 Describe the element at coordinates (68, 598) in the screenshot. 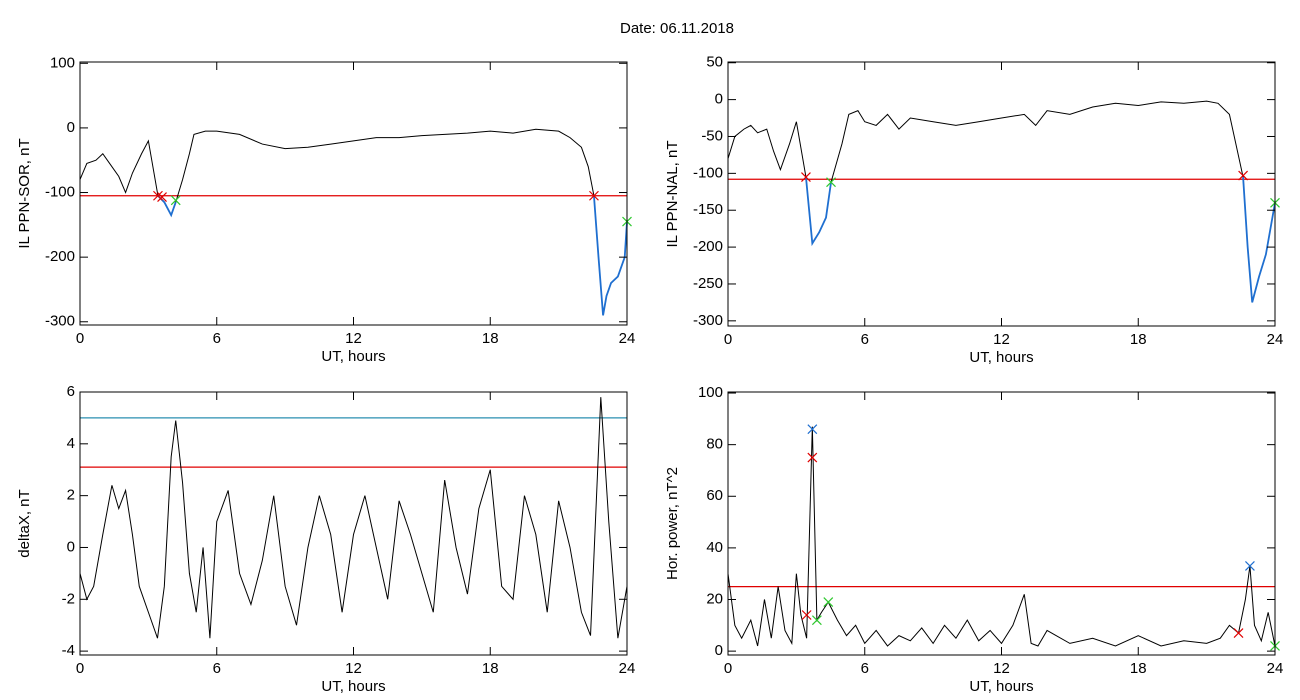

I see `y-tick-label: -2` at that location.